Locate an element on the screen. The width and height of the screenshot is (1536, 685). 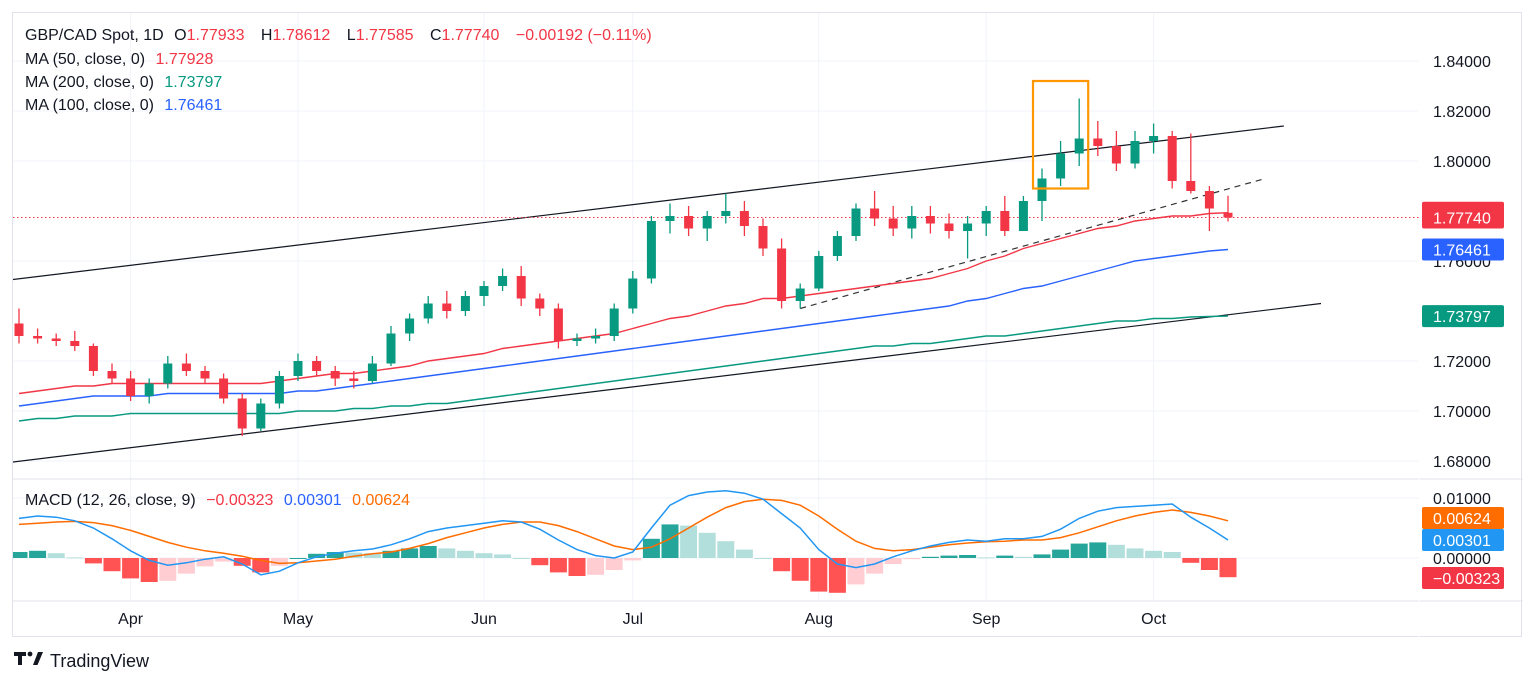
ma50-label: MA (50, close, 0) is located at coordinates (85, 59).